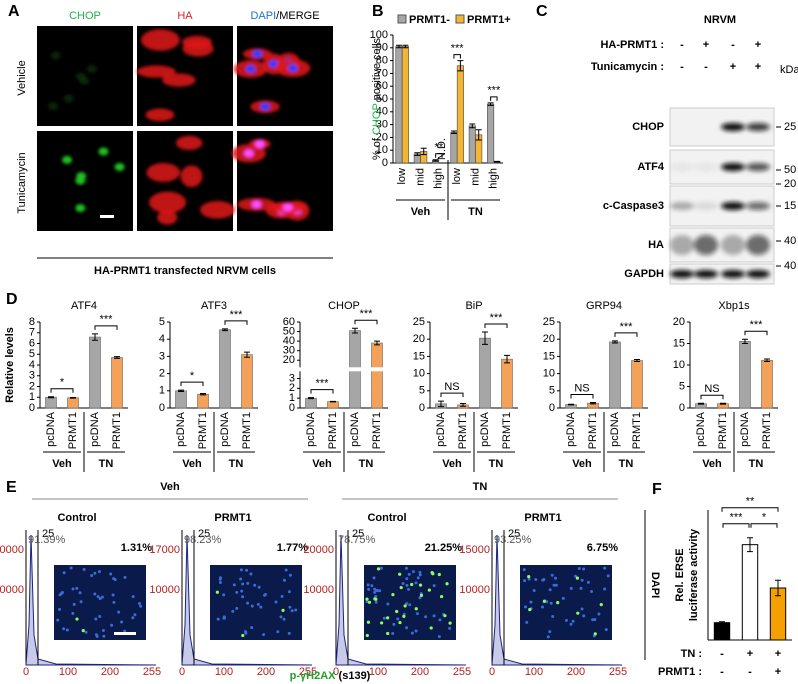 This screenshot has width=798, height=684. What do you see at coordinates (336, 672) in the screenshot?
I see `x-tick-label: 0` at bounding box center [336, 672].